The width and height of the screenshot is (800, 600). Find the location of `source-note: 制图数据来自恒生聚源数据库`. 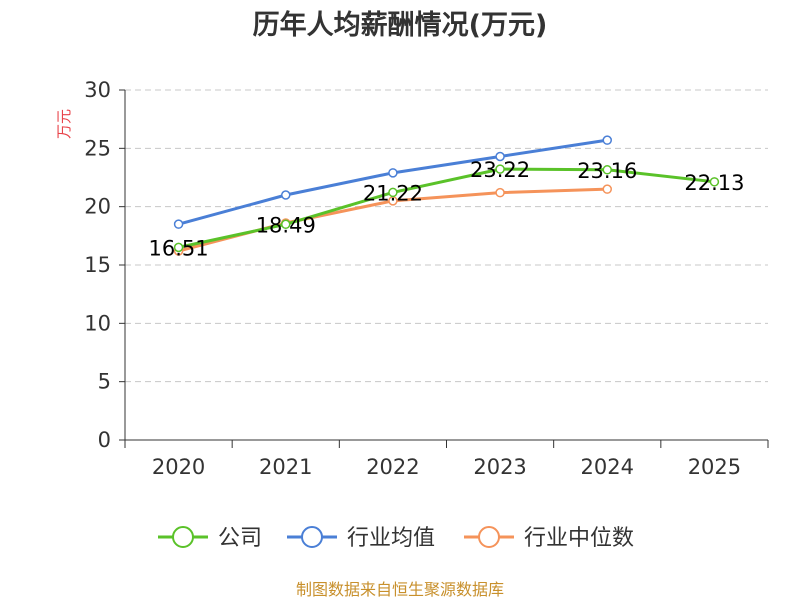

source-note: 制图数据来自恒生聚源数据库 is located at coordinates (400, 589).